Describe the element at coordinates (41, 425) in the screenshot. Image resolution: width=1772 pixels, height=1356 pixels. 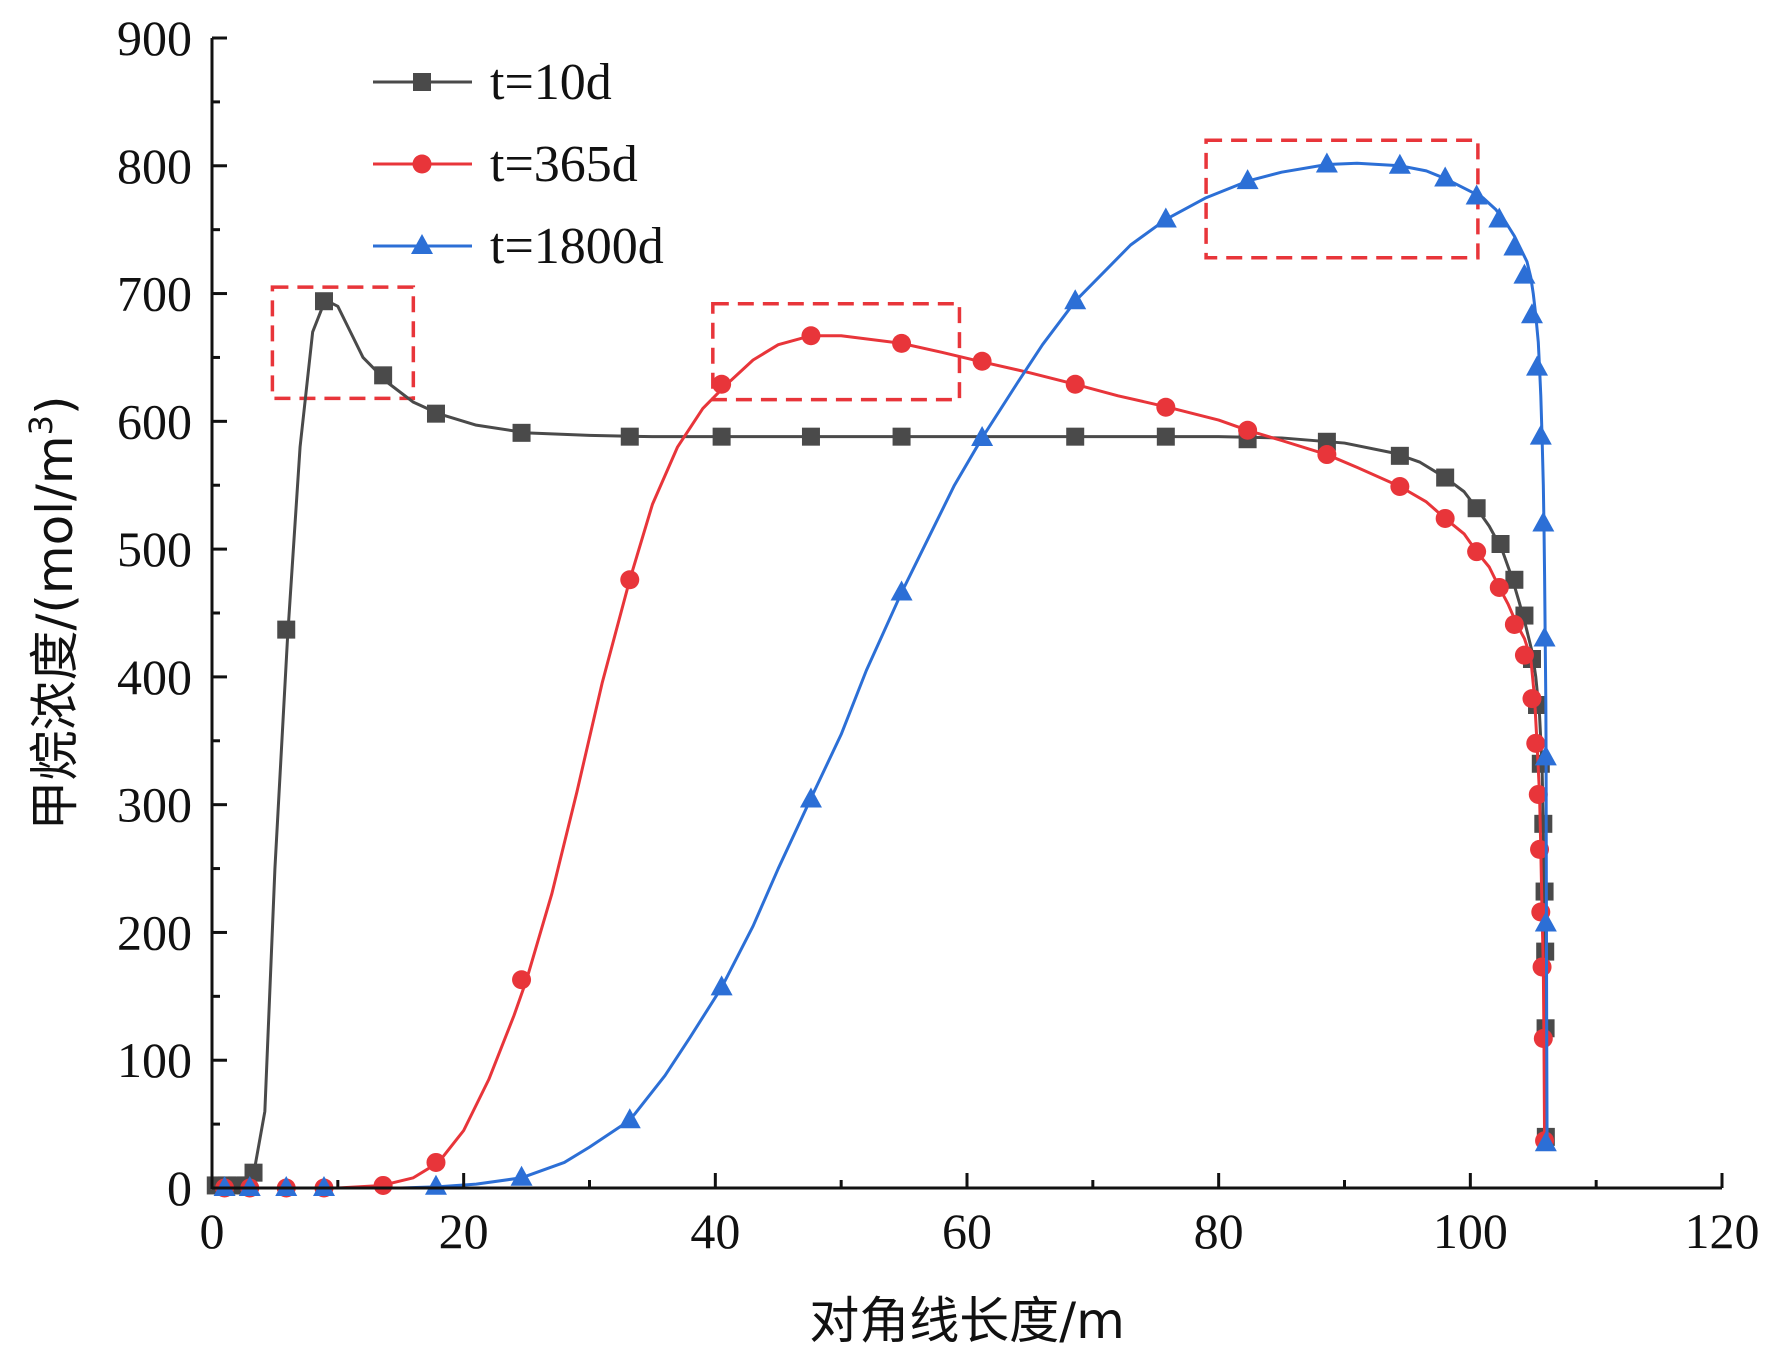
I see `y-axis-title-superscript: 3` at that location.